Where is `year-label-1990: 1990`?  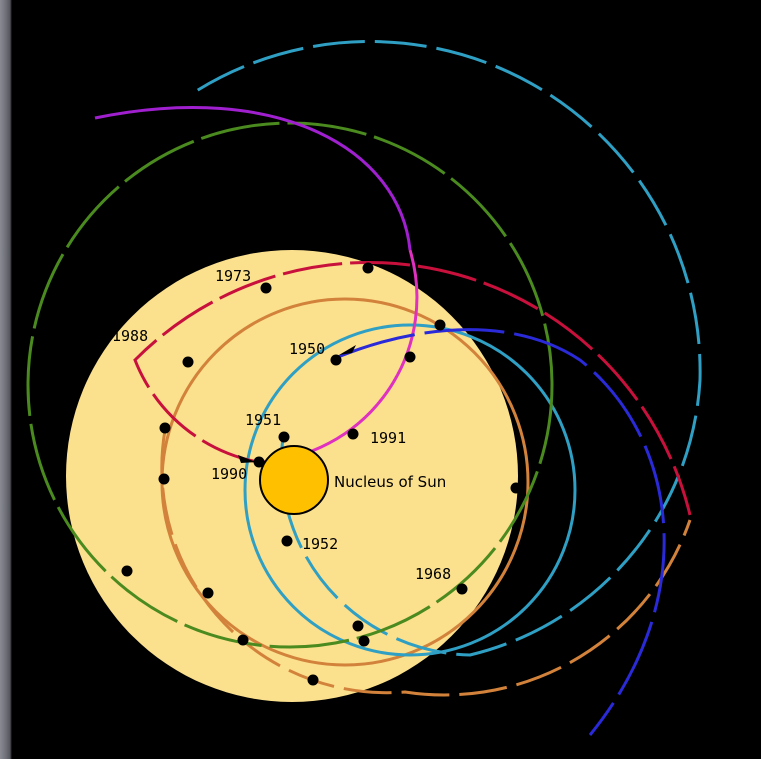
year-label-1990: 1990 is located at coordinates (229, 474).